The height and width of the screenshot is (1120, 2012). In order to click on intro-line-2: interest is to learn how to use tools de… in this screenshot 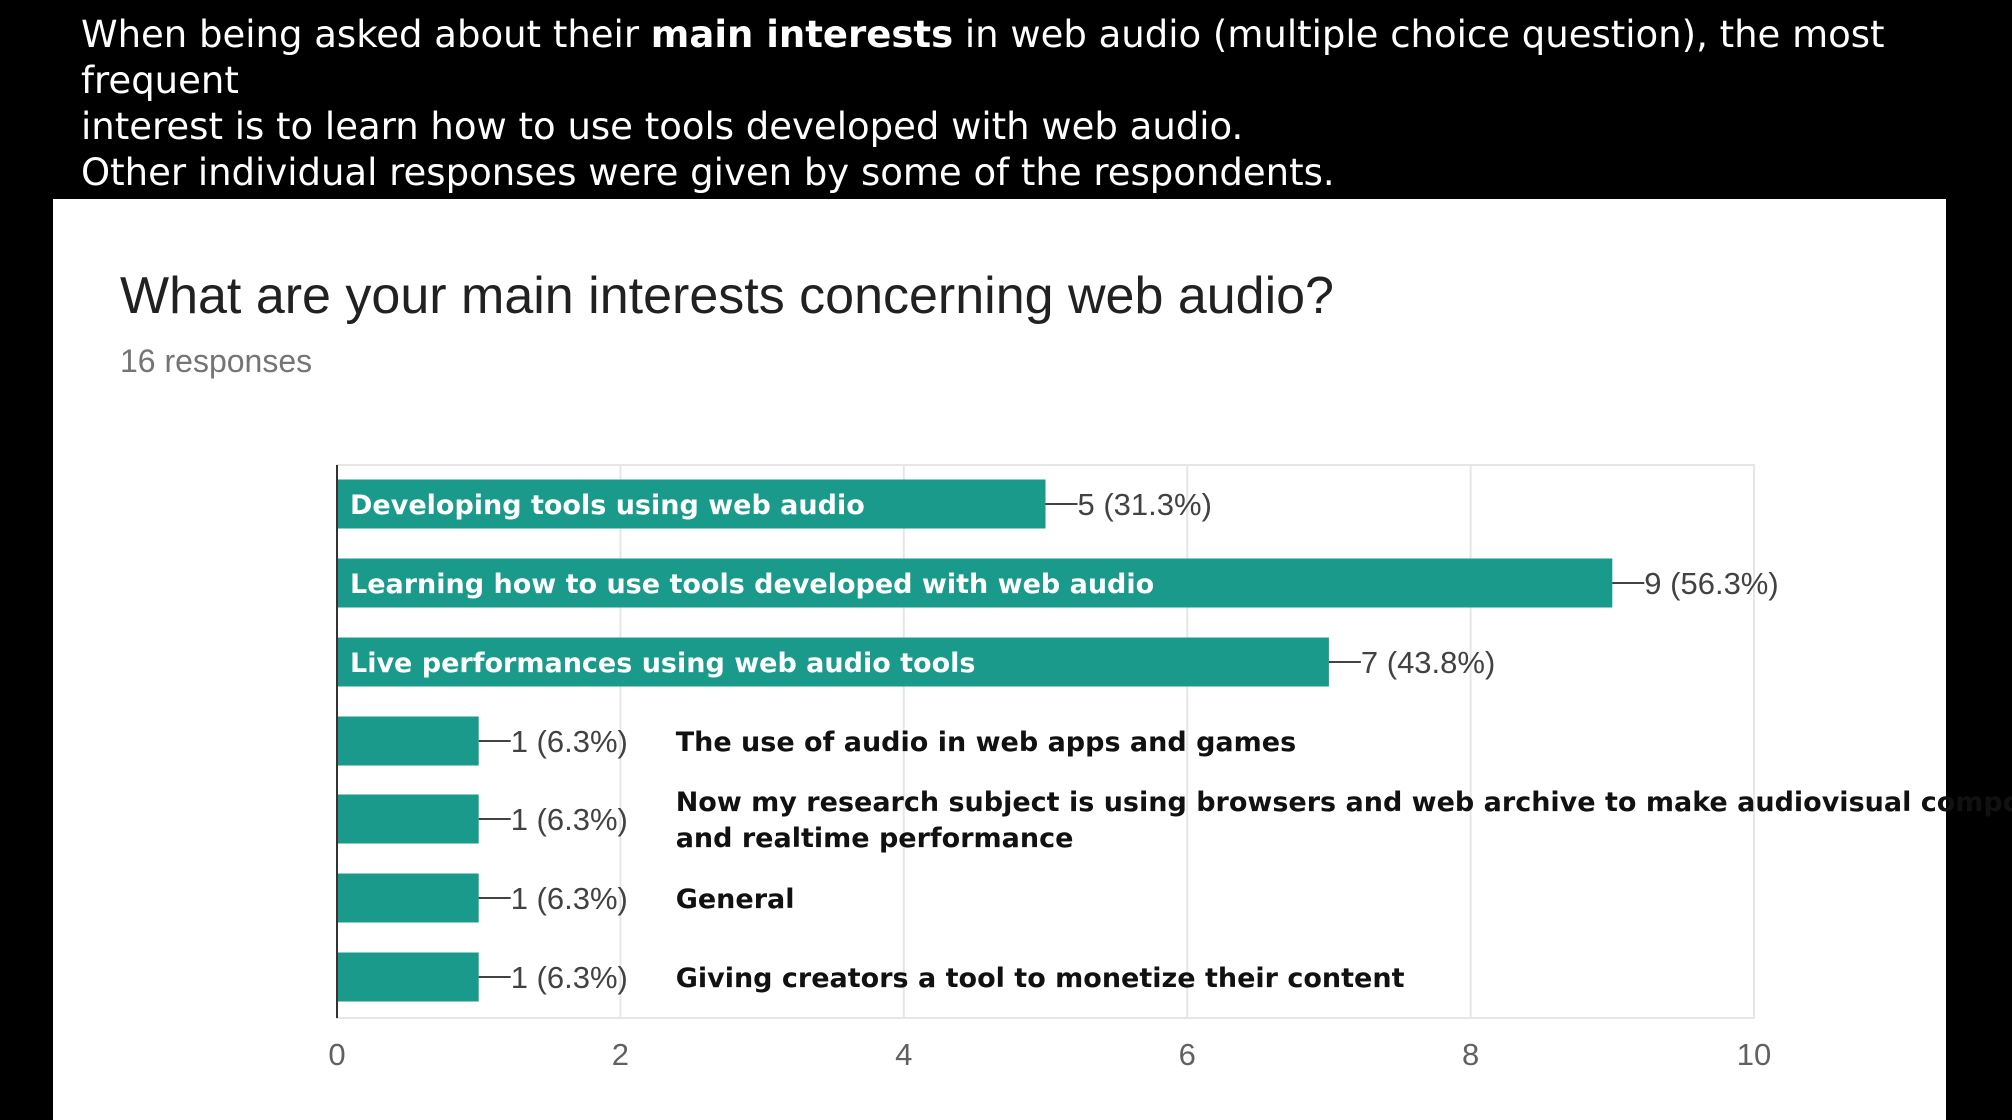, I will do `click(662, 126)`.